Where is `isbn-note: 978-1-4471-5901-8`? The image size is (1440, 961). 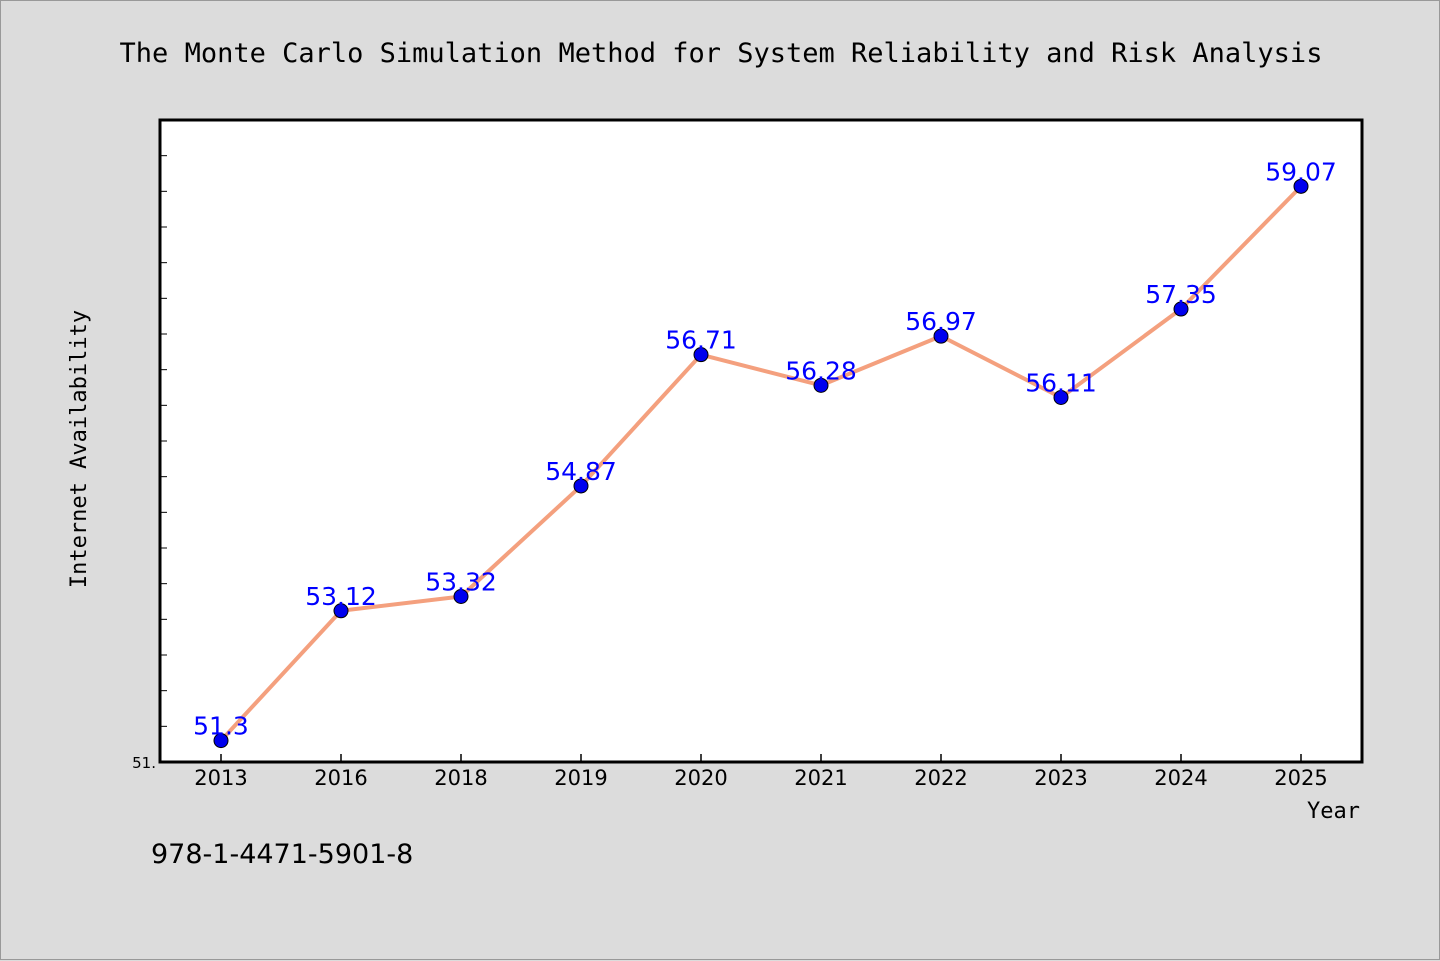
isbn-note: 978-1-4471-5901-8 is located at coordinates (282, 854).